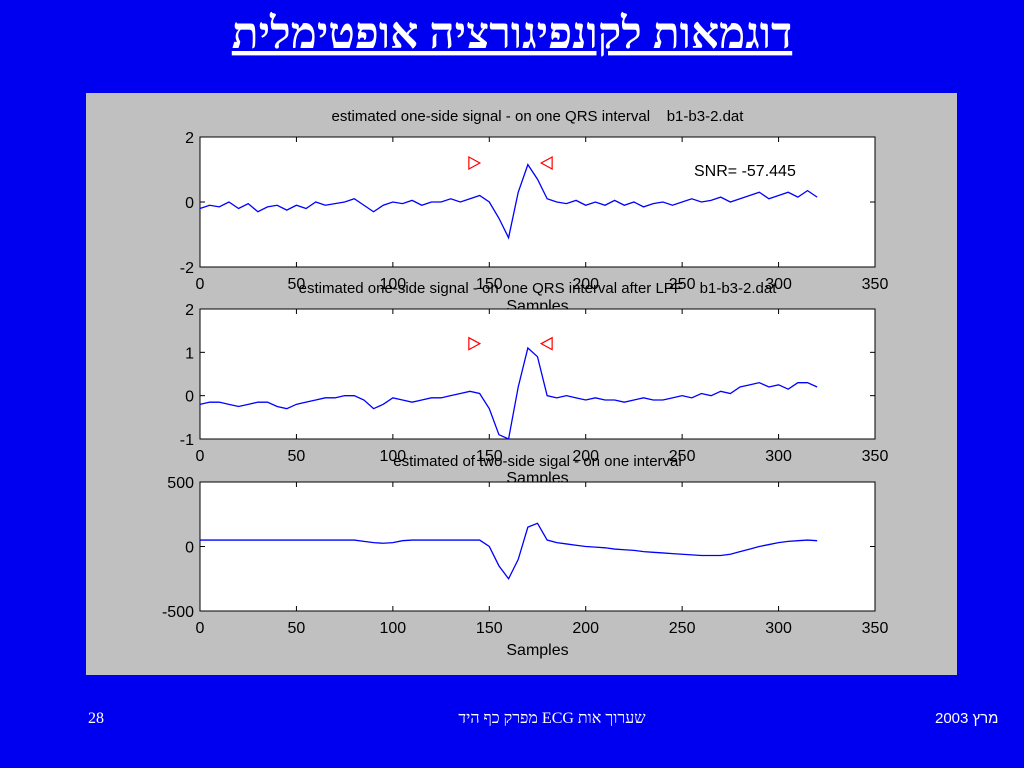 This screenshot has width=1024, height=768. What do you see at coordinates (512, 33) in the screenshot?
I see `slide-title: דוגמאות לקונפיגורציה אופטימלית` at bounding box center [512, 33].